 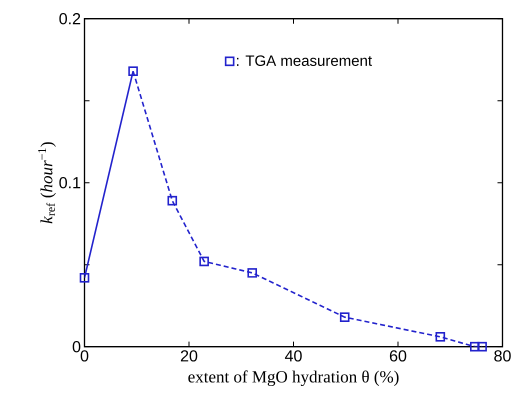 I want to click on x-axis-title: extent of MgO hydration θ (%), so click(x=293, y=378).